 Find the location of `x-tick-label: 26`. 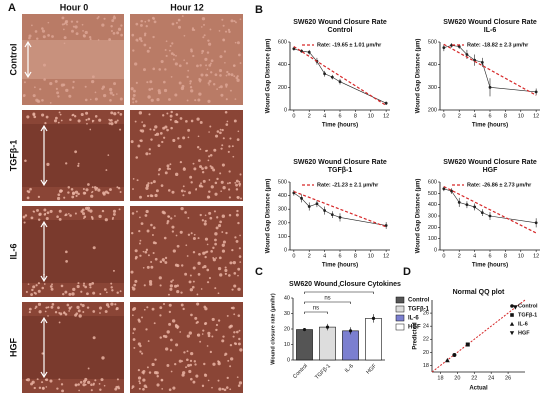

x-tick-label: 26 is located at coordinates (508, 378).